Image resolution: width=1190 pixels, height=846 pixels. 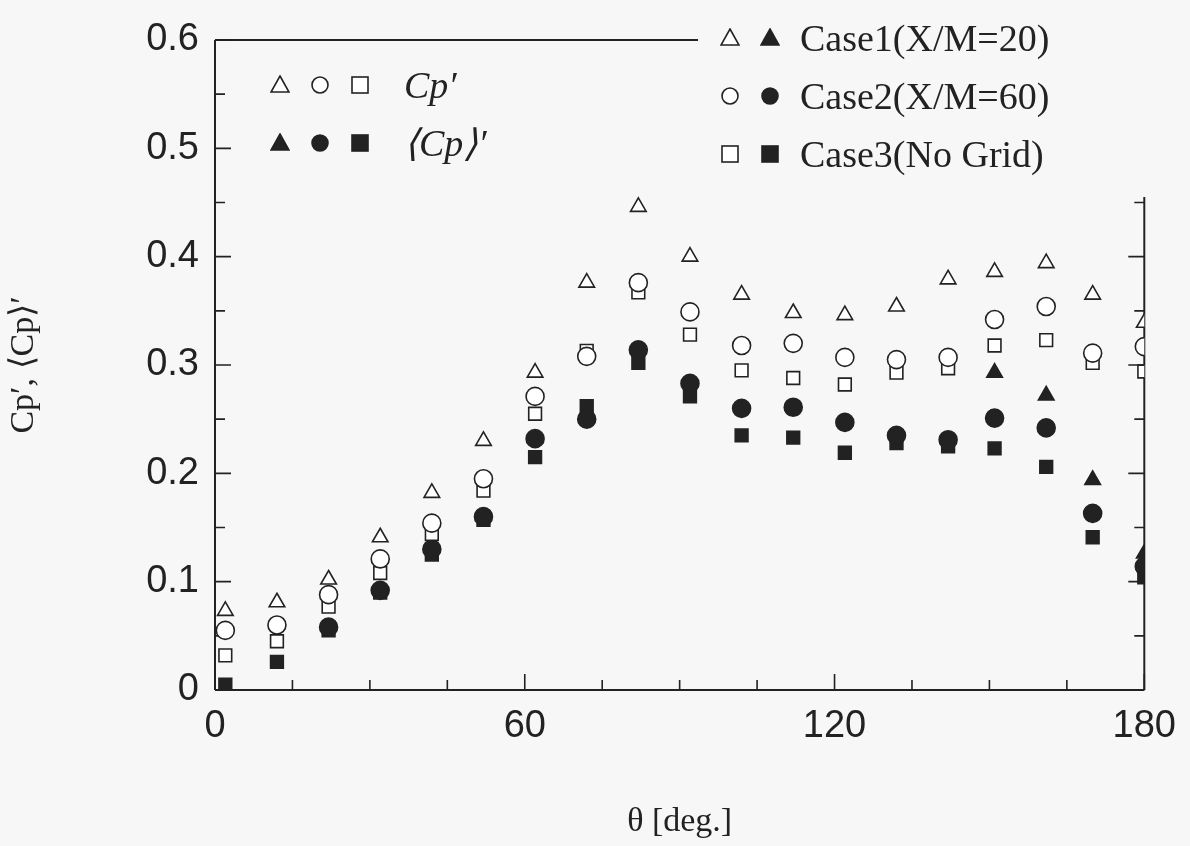 I want to click on annotation: Cp′, so click(x=430, y=85).